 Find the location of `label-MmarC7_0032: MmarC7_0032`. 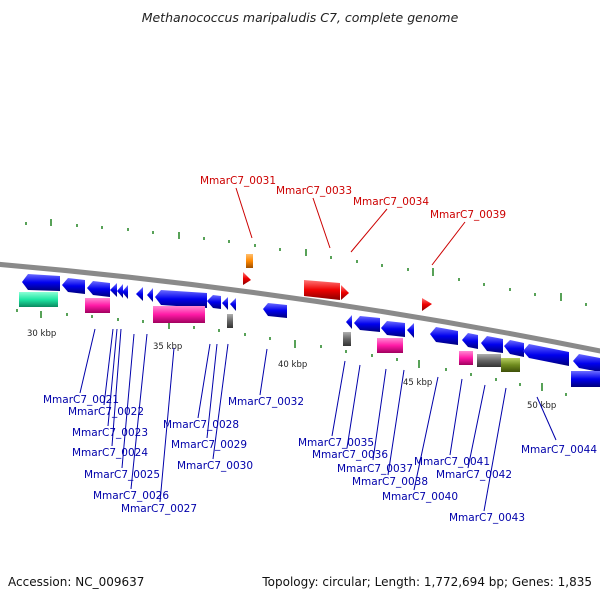

label-MmarC7_0032: MmarC7_0032 is located at coordinates (266, 402).